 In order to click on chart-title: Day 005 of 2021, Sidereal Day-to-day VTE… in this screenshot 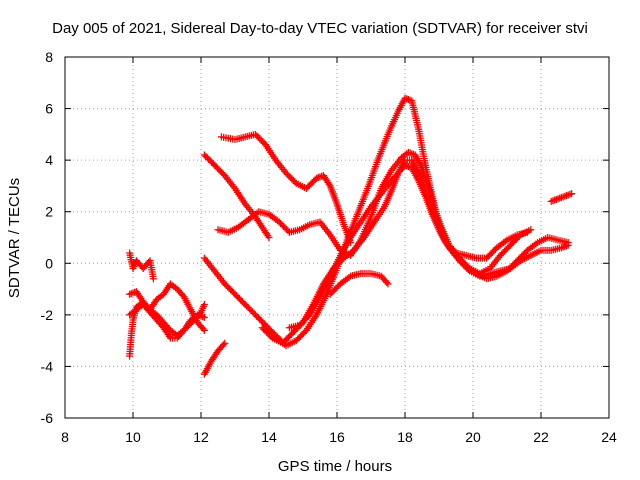, I will do `click(320, 28)`.